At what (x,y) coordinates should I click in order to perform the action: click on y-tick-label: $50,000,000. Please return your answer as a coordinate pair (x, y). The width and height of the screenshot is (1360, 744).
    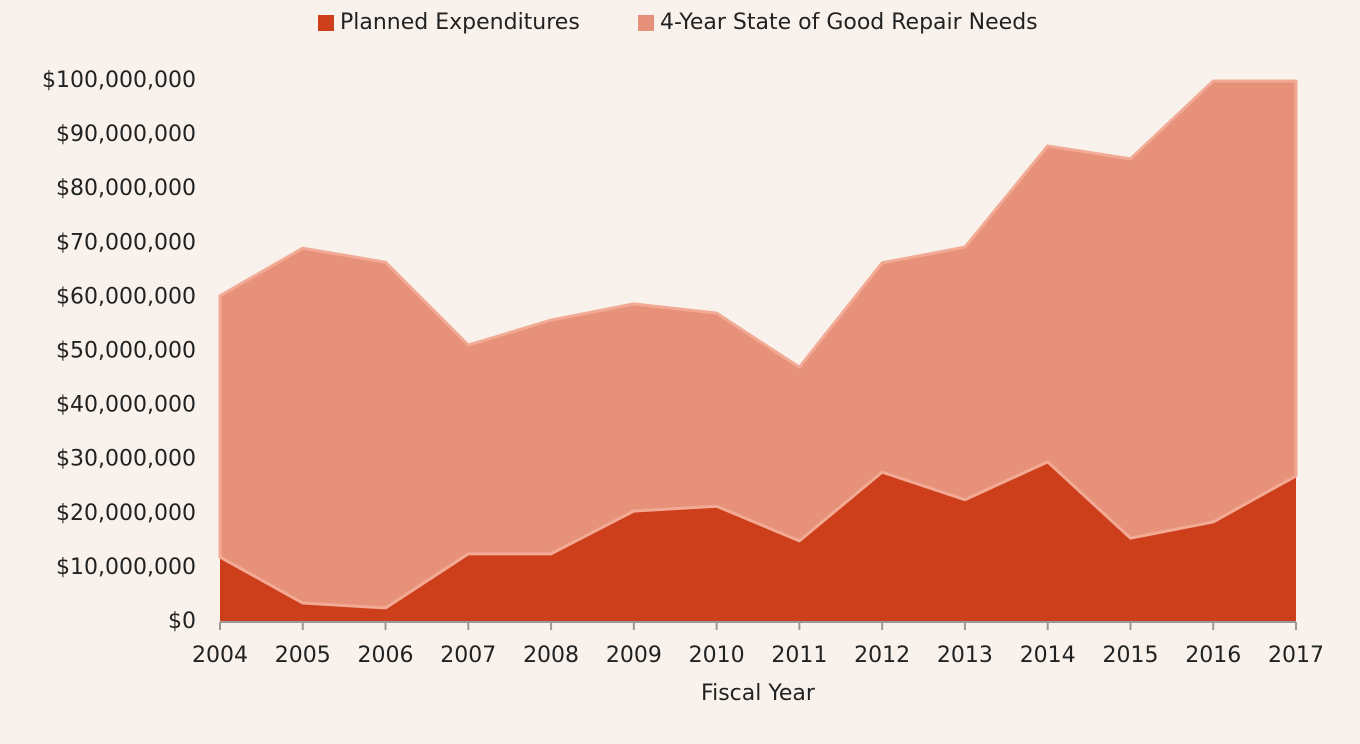
    Looking at the image, I should click on (126, 351).